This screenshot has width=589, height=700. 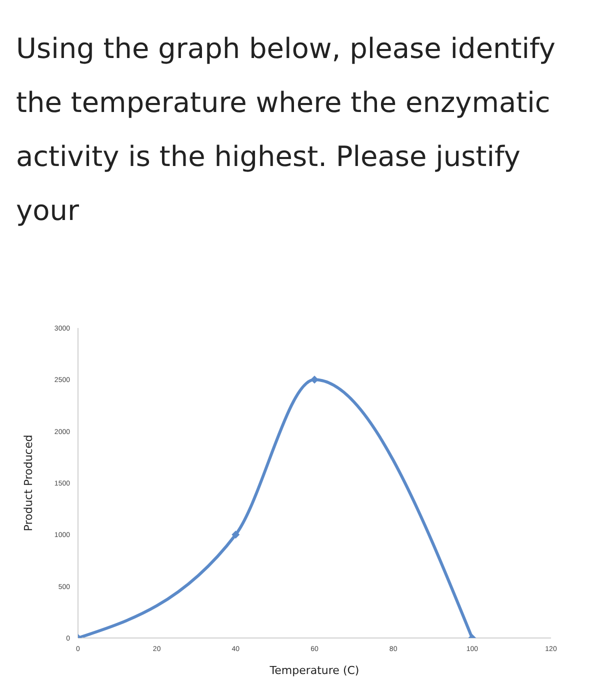 What do you see at coordinates (28, 483) in the screenshot?
I see `y-axis-title: Product Produced` at bounding box center [28, 483].